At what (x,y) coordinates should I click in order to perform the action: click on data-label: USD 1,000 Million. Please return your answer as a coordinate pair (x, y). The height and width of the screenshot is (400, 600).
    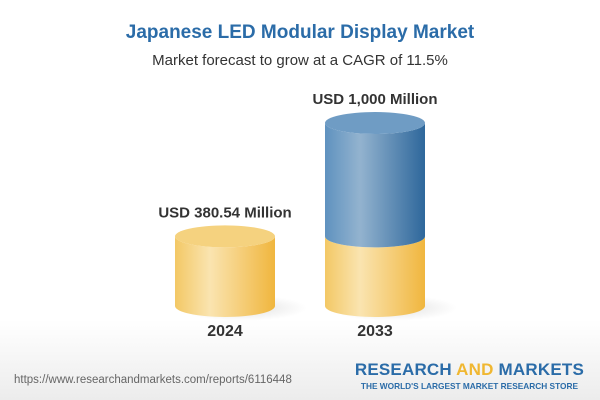
    Looking at the image, I should click on (374, 99).